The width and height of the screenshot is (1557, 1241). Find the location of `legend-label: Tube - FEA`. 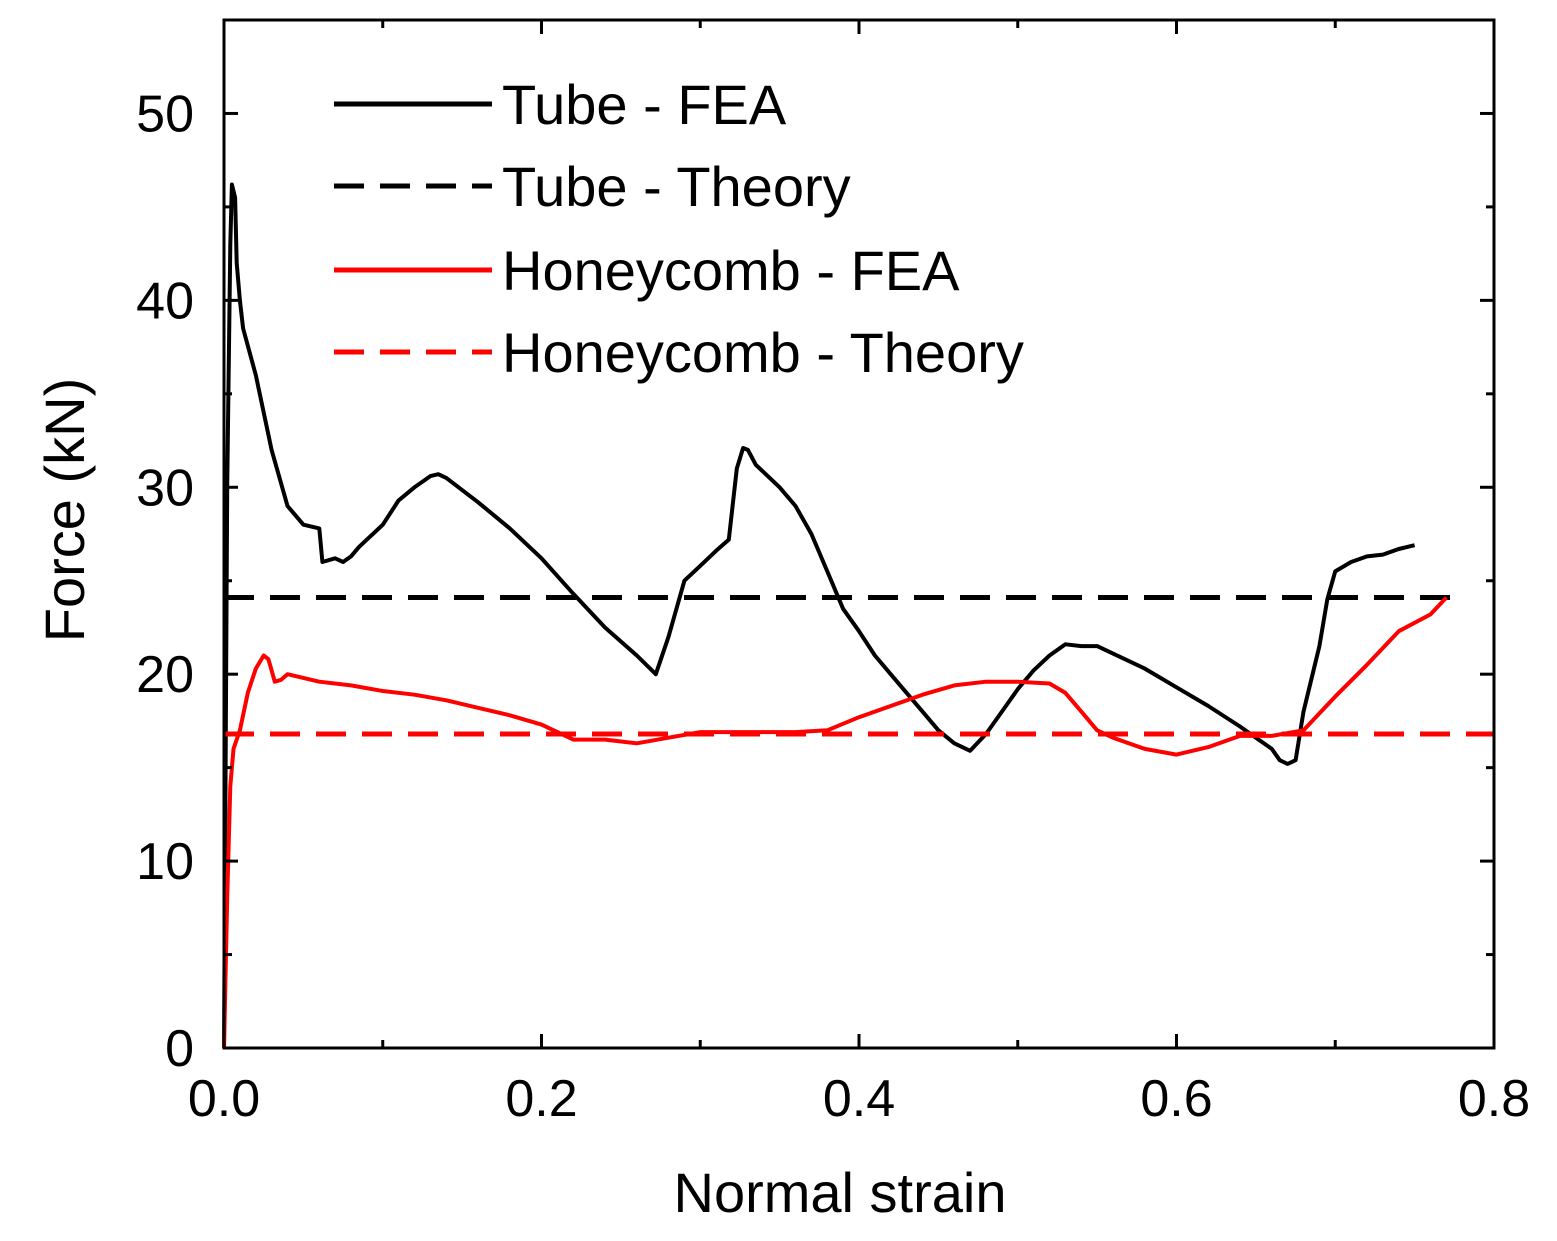

legend-label: Tube - FEA is located at coordinates (644, 104).